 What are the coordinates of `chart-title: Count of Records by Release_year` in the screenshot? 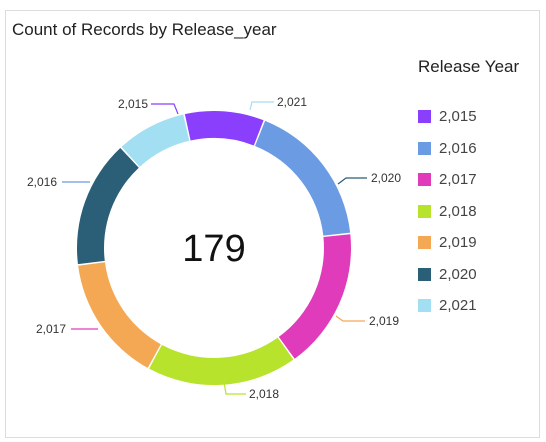 It's located at (144, 29).